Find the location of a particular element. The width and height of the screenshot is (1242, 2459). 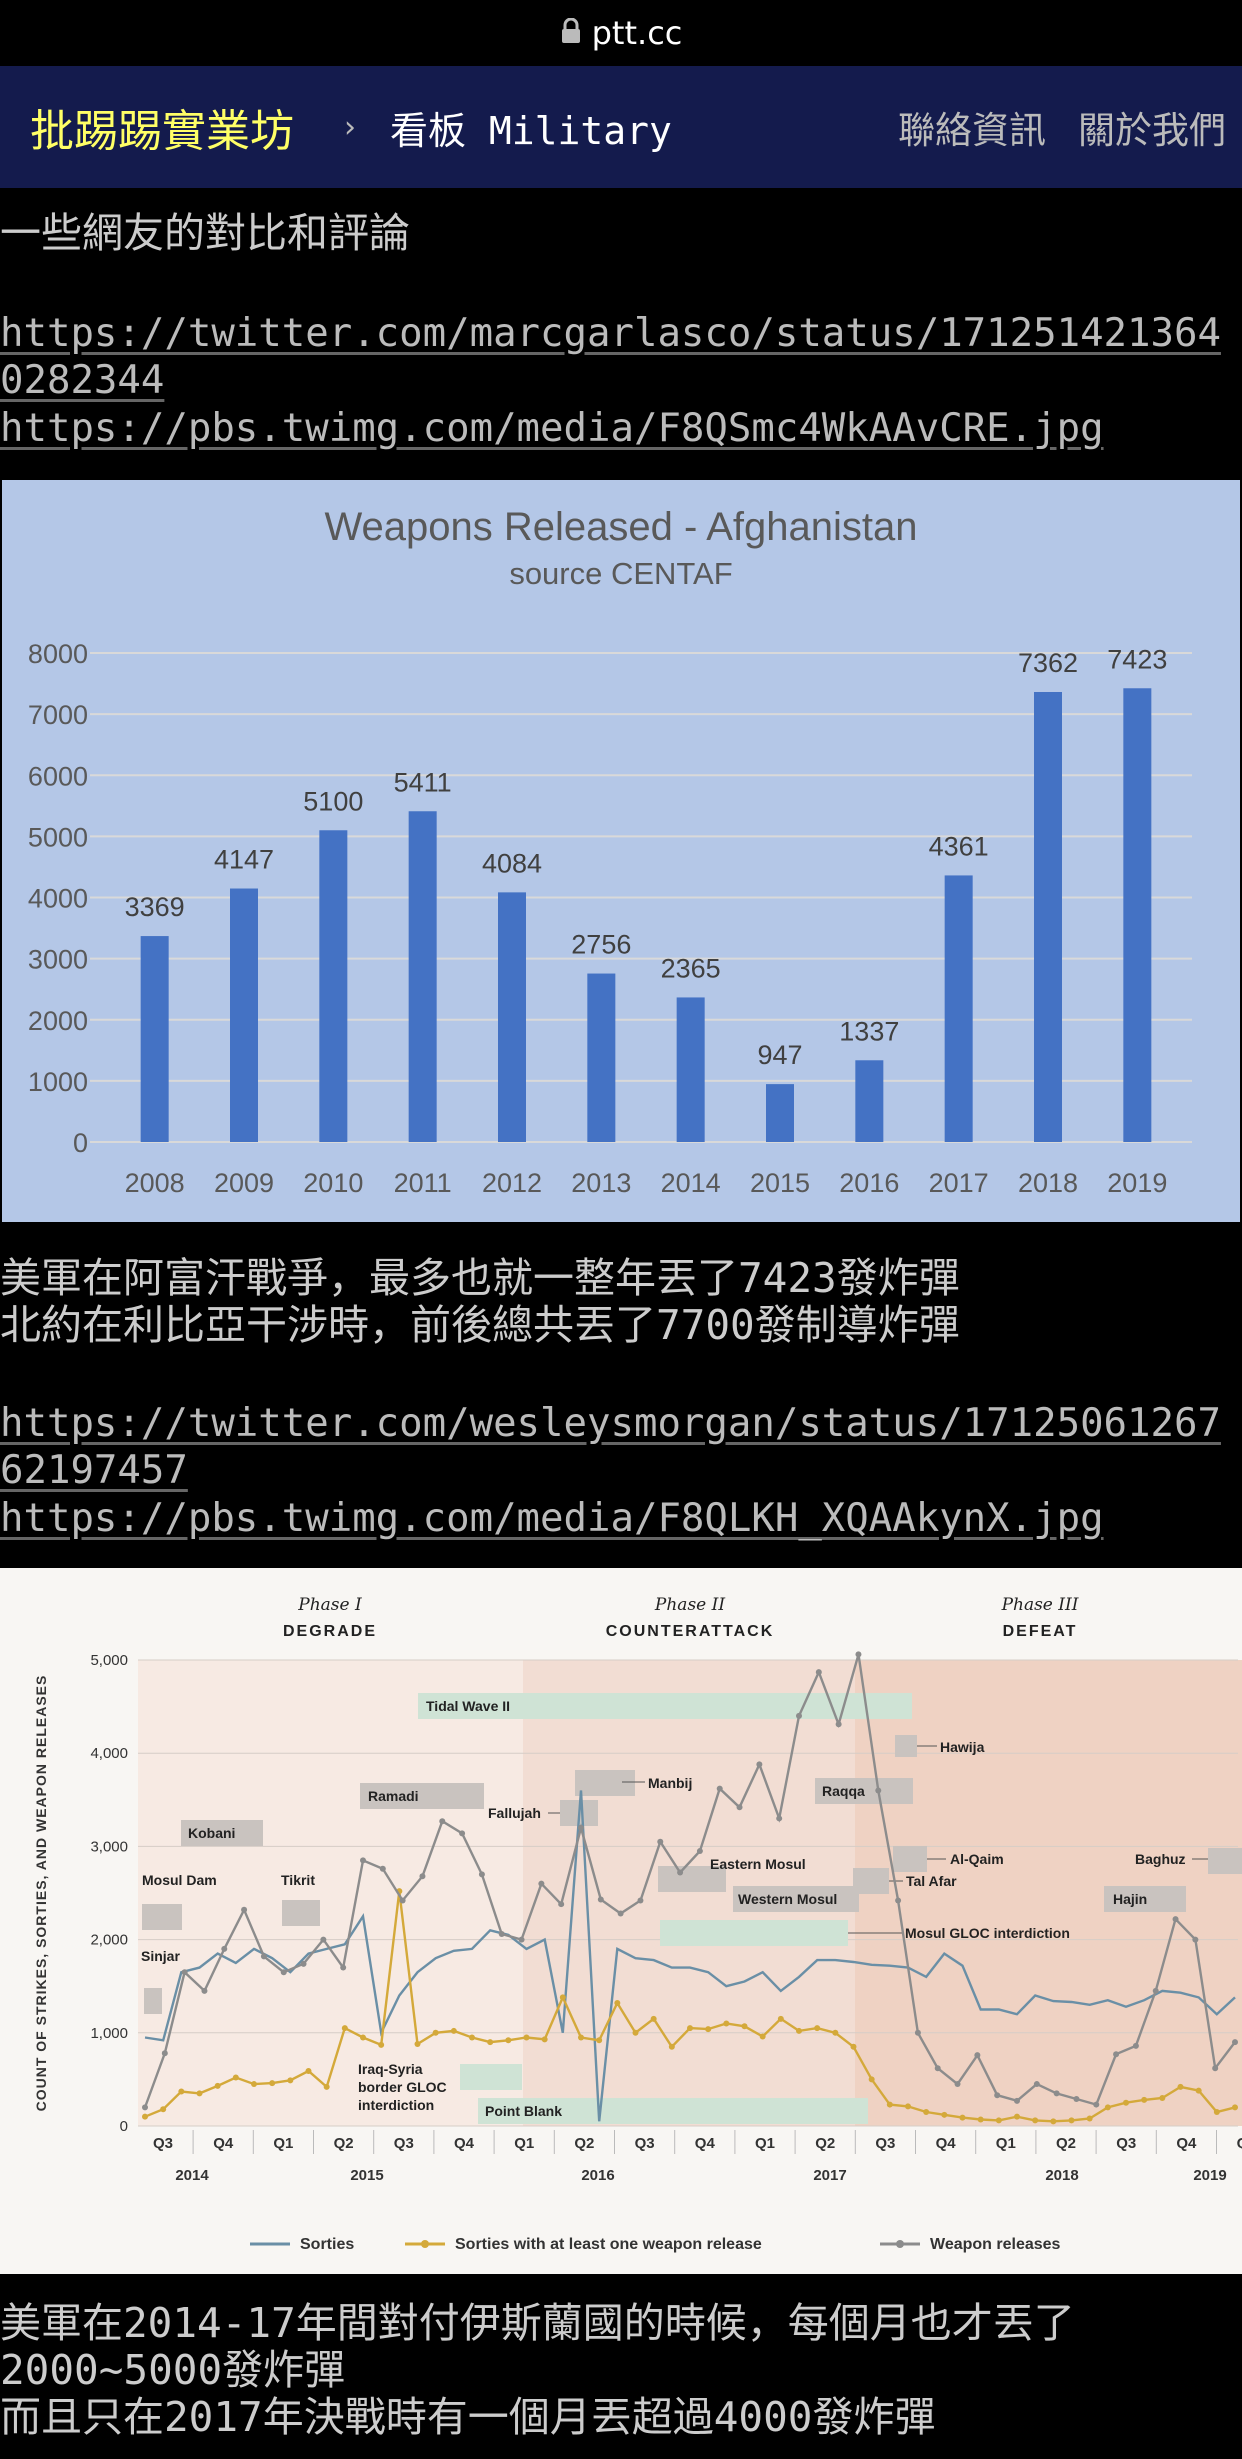

y-tick-label: 2,000 is located at coordinates (109, 1940).